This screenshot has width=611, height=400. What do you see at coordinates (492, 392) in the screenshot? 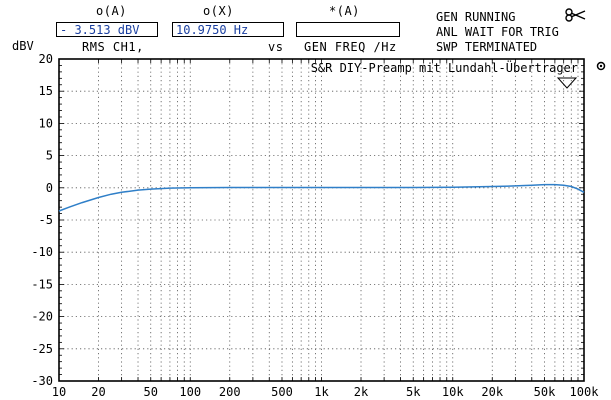
I see `x-tick-label: 20k` at bounding box center [492, 392].